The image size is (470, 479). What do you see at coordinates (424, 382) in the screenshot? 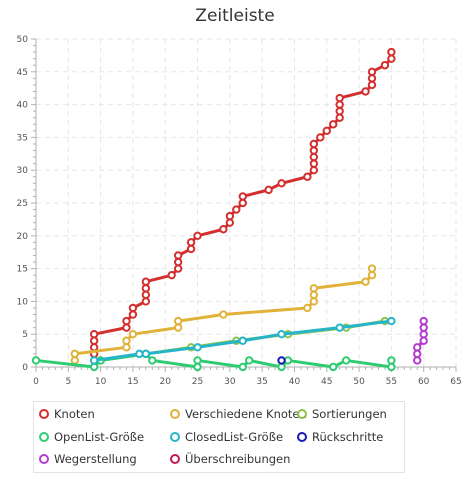
I see `x-tick-label: 60` at bounding box center [424, 382].